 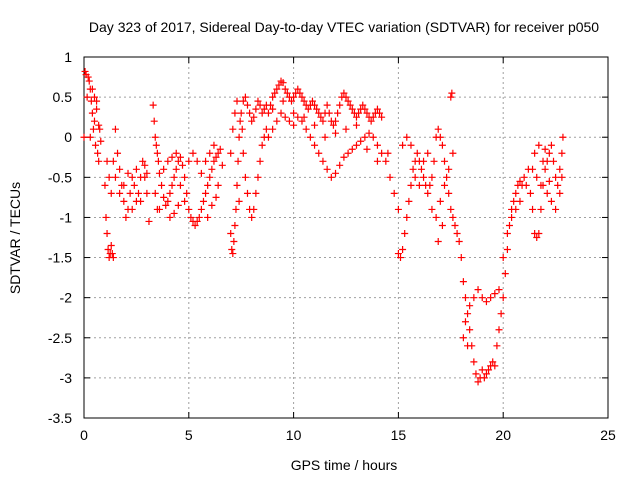 I want to click on y-tick-label: 1, so click(x=68, y=57).